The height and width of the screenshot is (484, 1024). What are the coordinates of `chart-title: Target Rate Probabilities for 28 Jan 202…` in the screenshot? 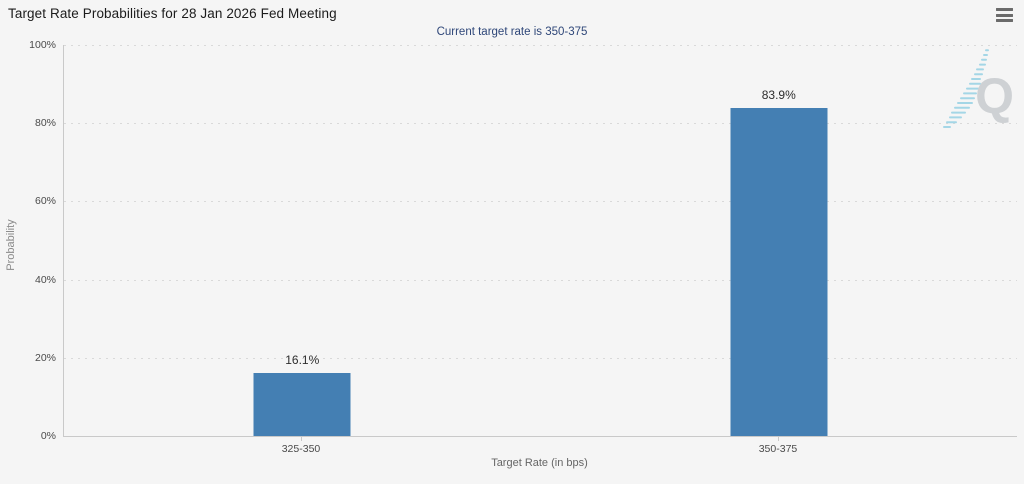 It's located at (172, 13).